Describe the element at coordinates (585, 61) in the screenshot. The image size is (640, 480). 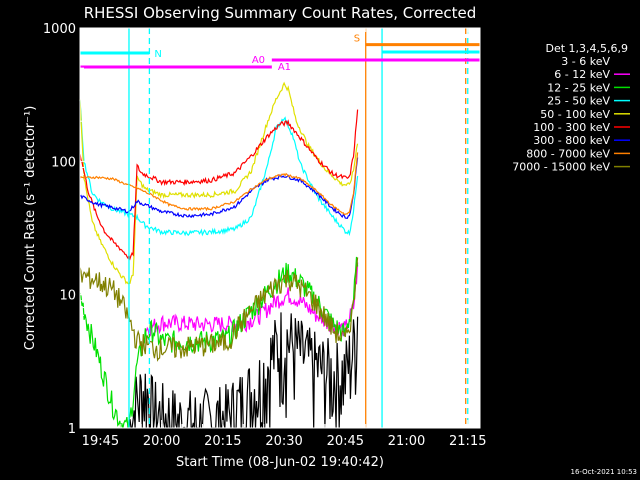
I see `legend-label-1: 3 - 6 keV` at that location.